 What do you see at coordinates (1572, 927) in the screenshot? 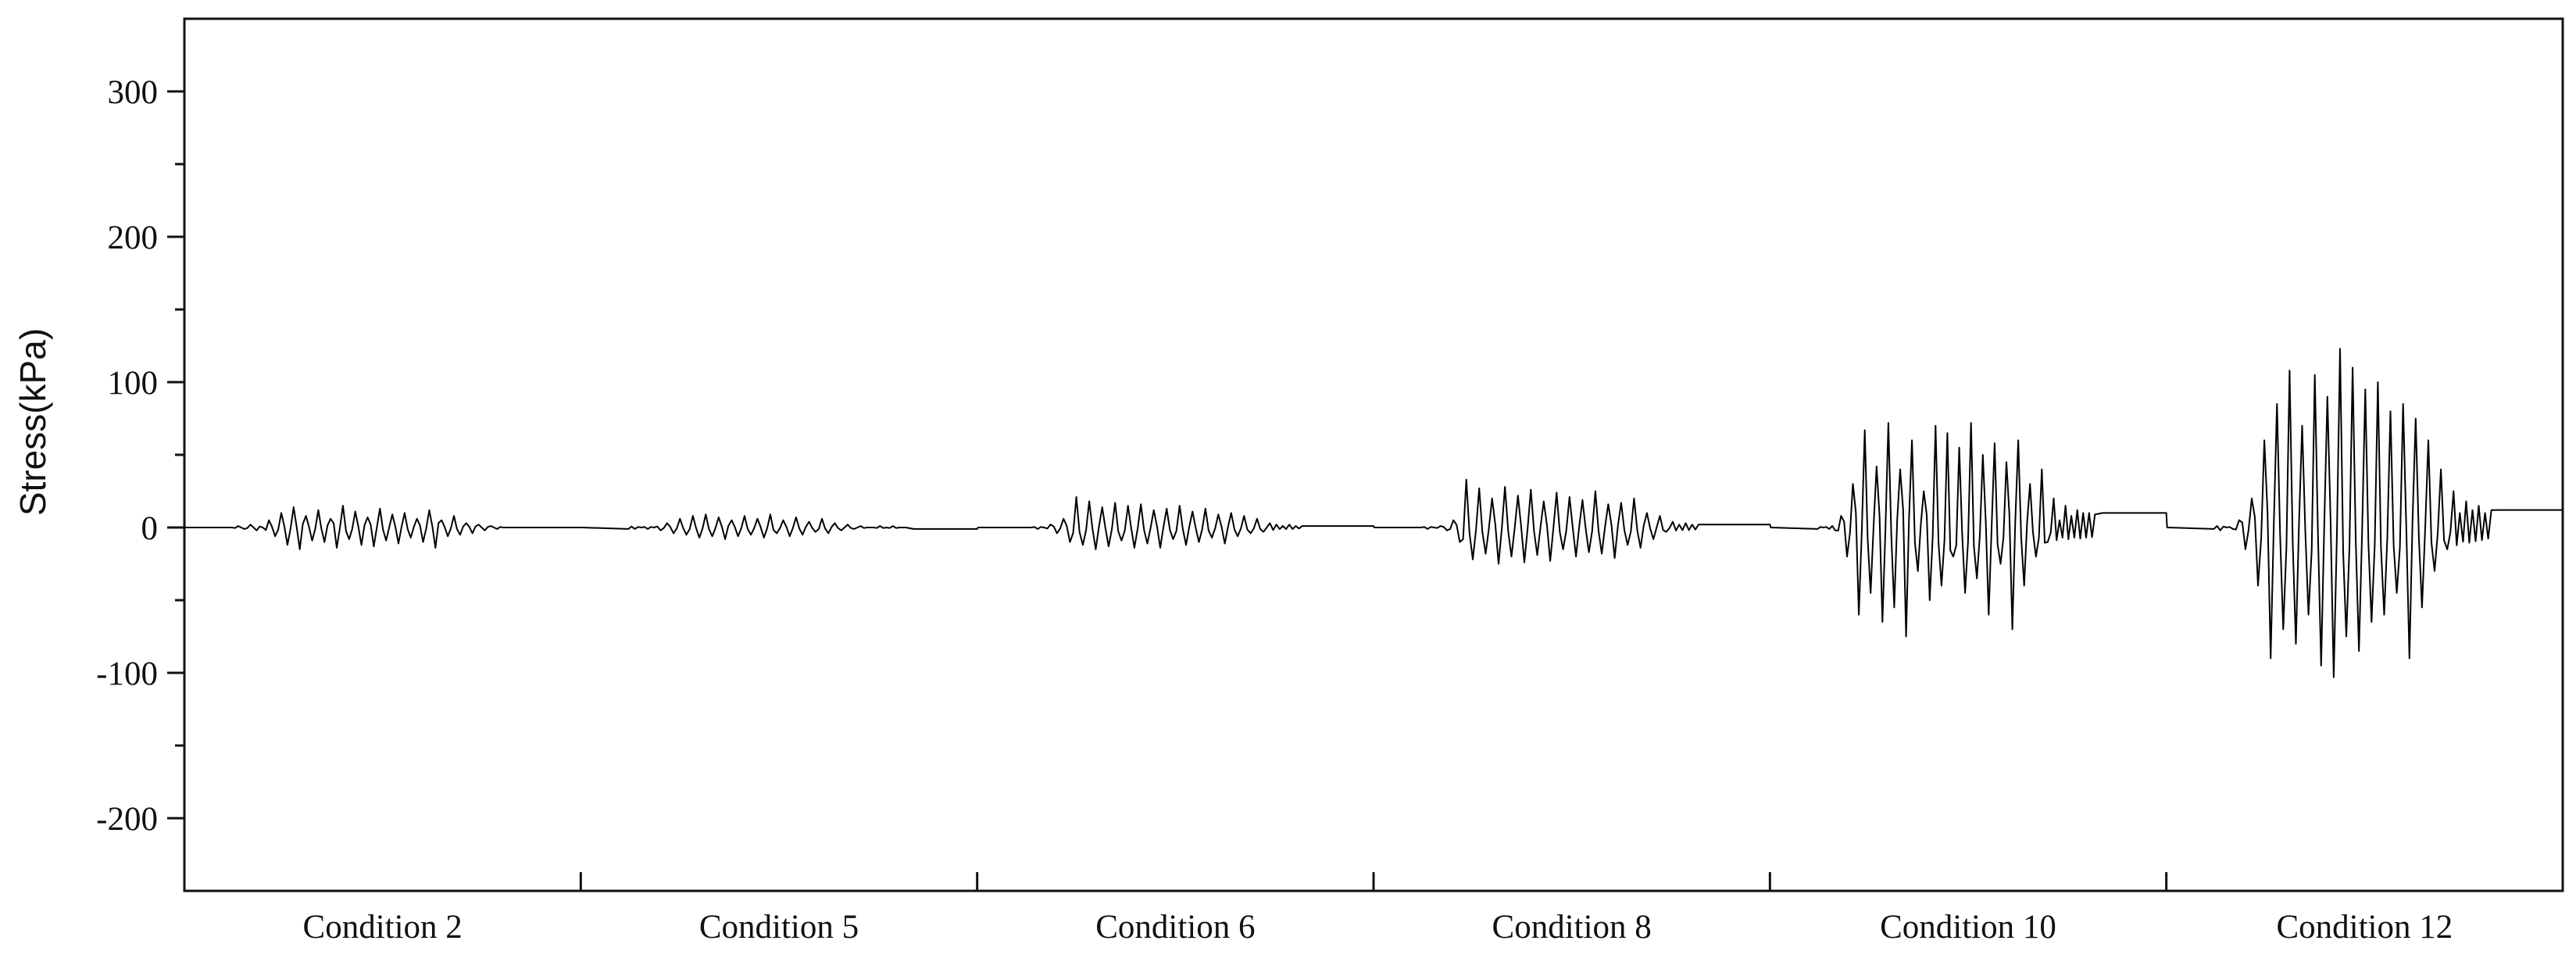
I see `x-tick-label: Condition 8` at bounding box center [1572, 927].